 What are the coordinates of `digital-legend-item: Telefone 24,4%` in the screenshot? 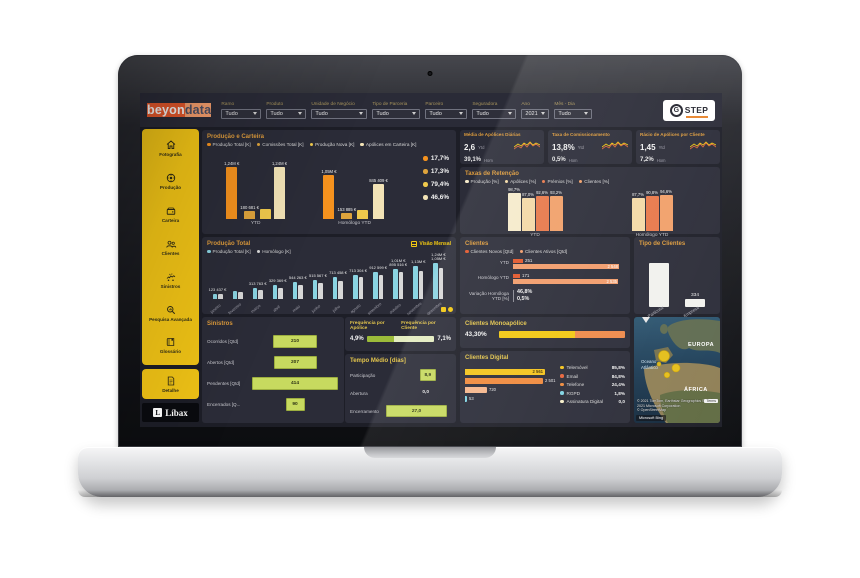 It's located at (592, 384).